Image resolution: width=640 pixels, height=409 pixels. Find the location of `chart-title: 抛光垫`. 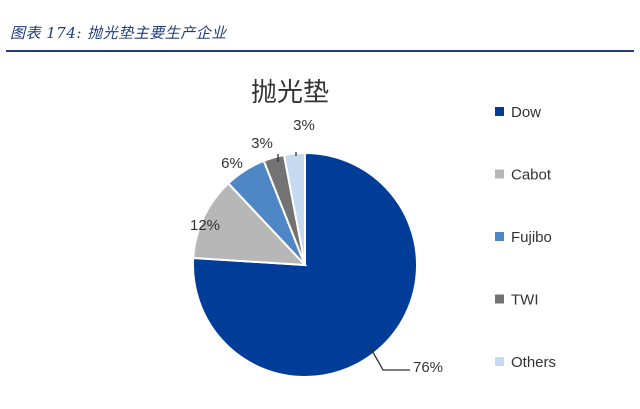

chart-title: 抛光垫 is located at coordinates (290, 93).